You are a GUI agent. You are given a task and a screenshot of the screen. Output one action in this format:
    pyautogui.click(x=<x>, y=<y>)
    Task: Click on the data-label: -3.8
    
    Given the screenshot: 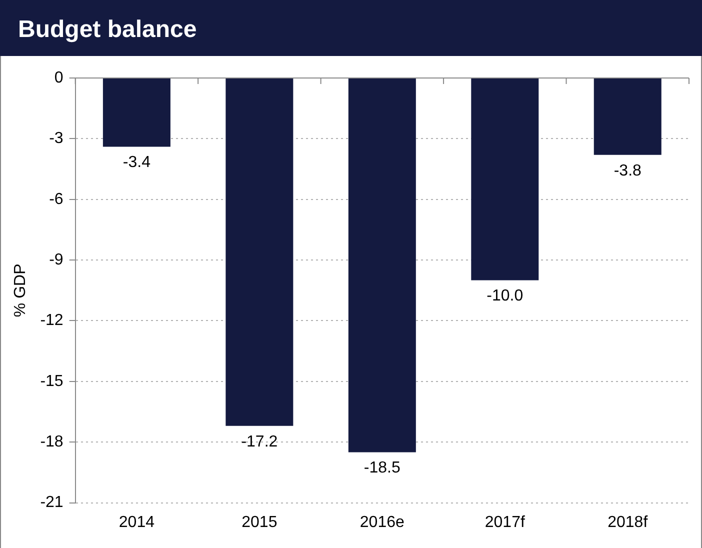 What is the action you would take?
    pyautogui.click(x=628, y=171)
    